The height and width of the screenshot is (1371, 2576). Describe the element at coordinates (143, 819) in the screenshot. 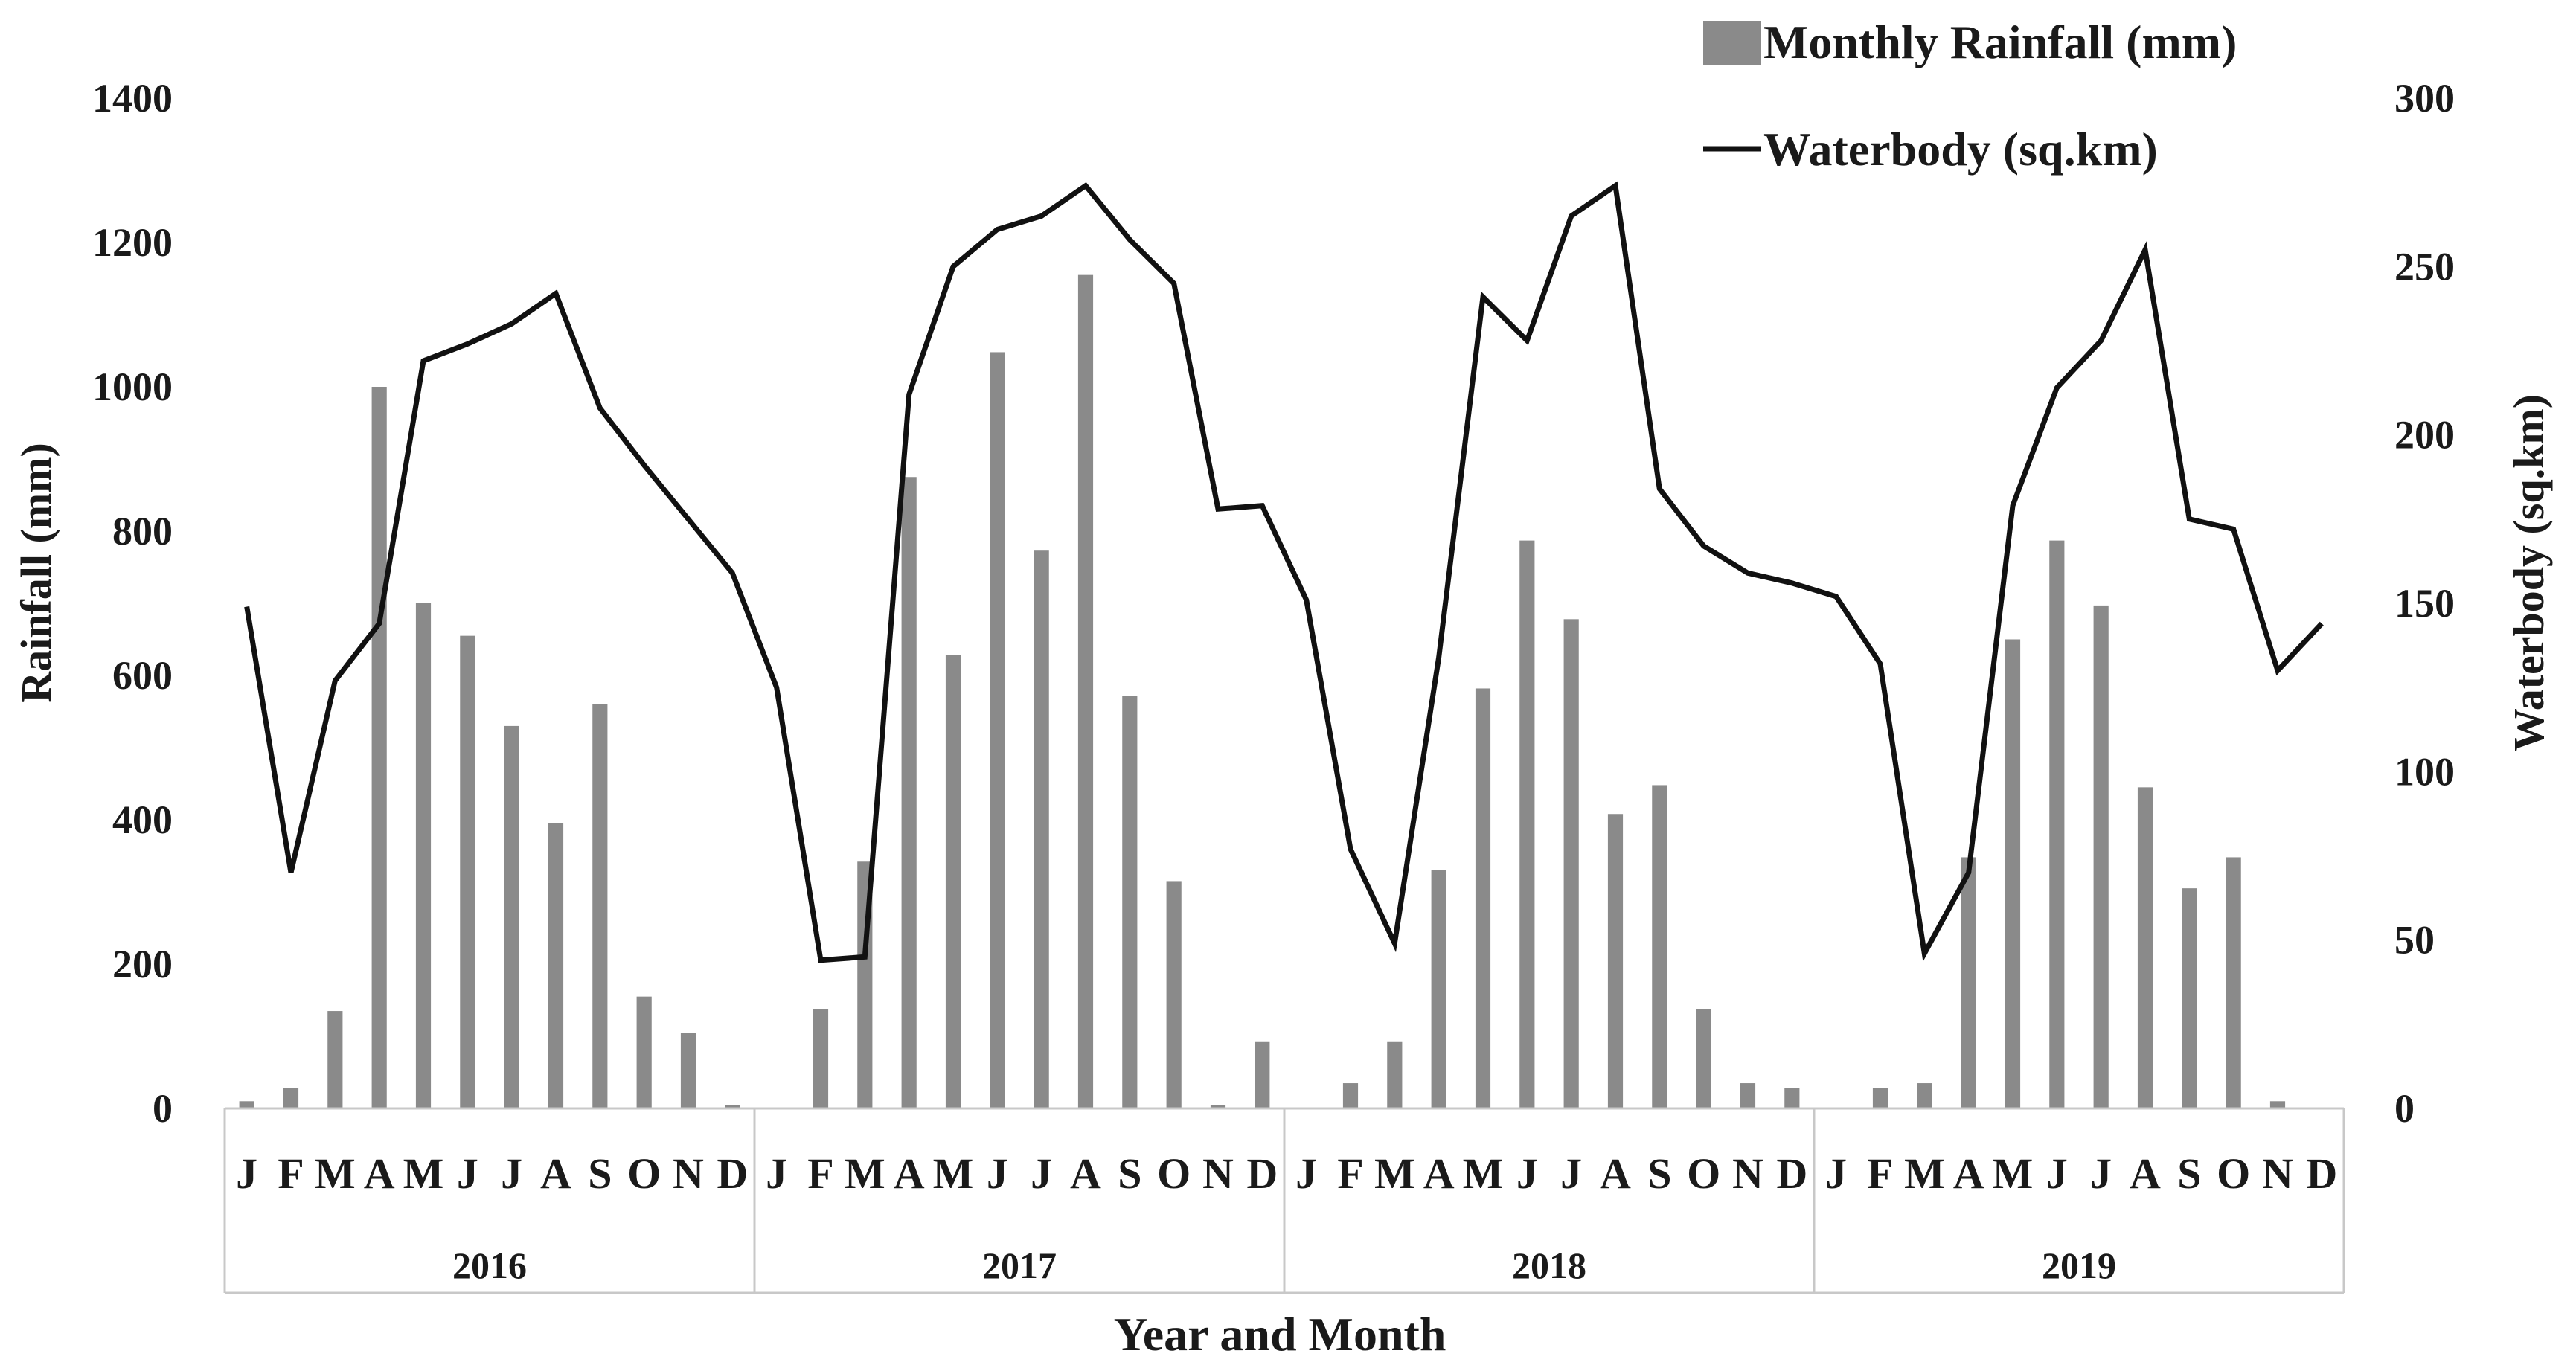

I see `left-tick-label: 400` at that location.